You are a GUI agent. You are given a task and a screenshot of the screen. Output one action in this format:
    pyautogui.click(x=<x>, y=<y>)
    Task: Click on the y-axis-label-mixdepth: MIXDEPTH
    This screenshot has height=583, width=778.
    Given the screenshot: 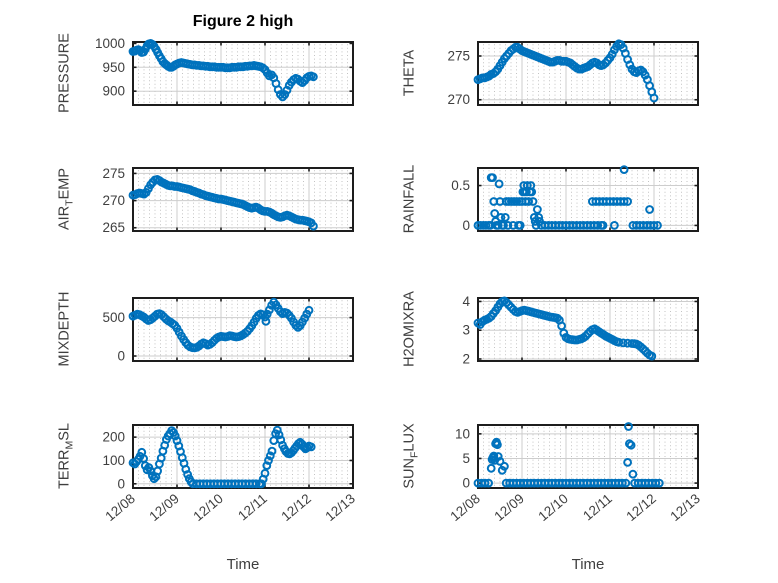 What is the action you would take?
    pyautogui.click(x=66, y=329)
    